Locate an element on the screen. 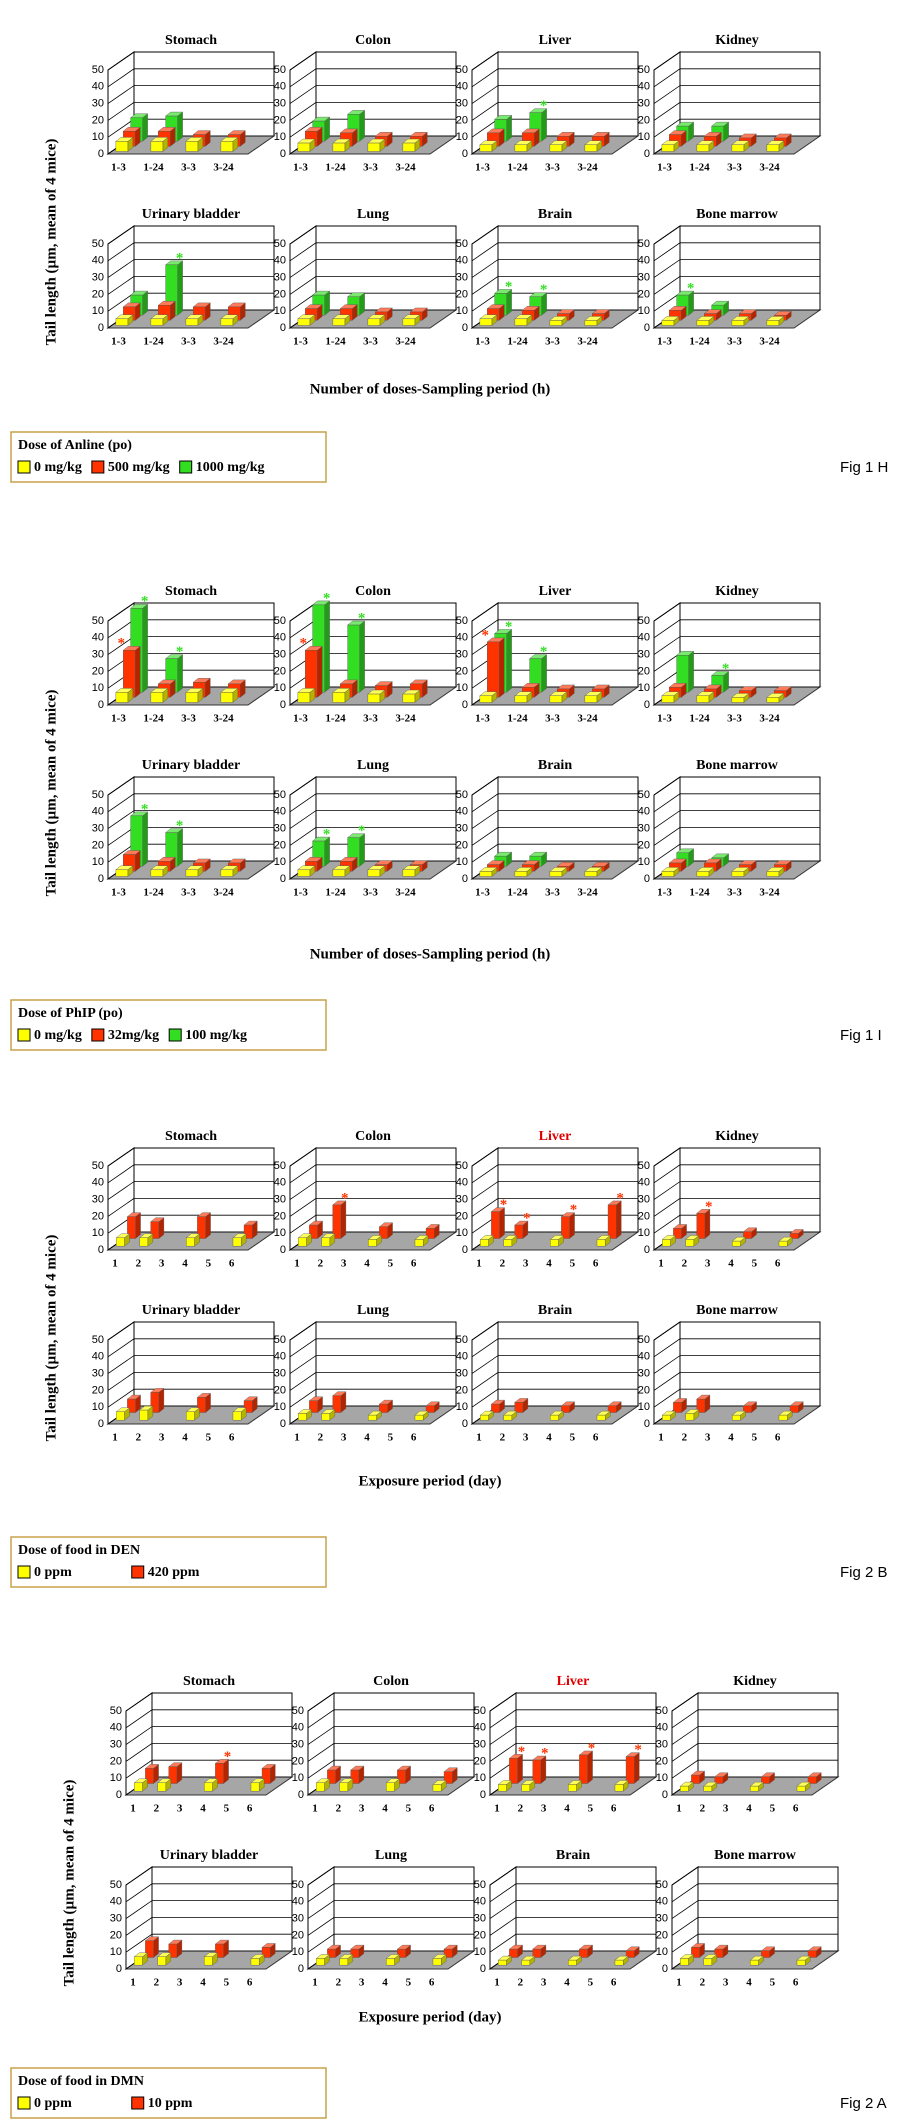 The height and width of the screenshot is (2125, 897). legend-swatch is located at coordinates (138, 2103).